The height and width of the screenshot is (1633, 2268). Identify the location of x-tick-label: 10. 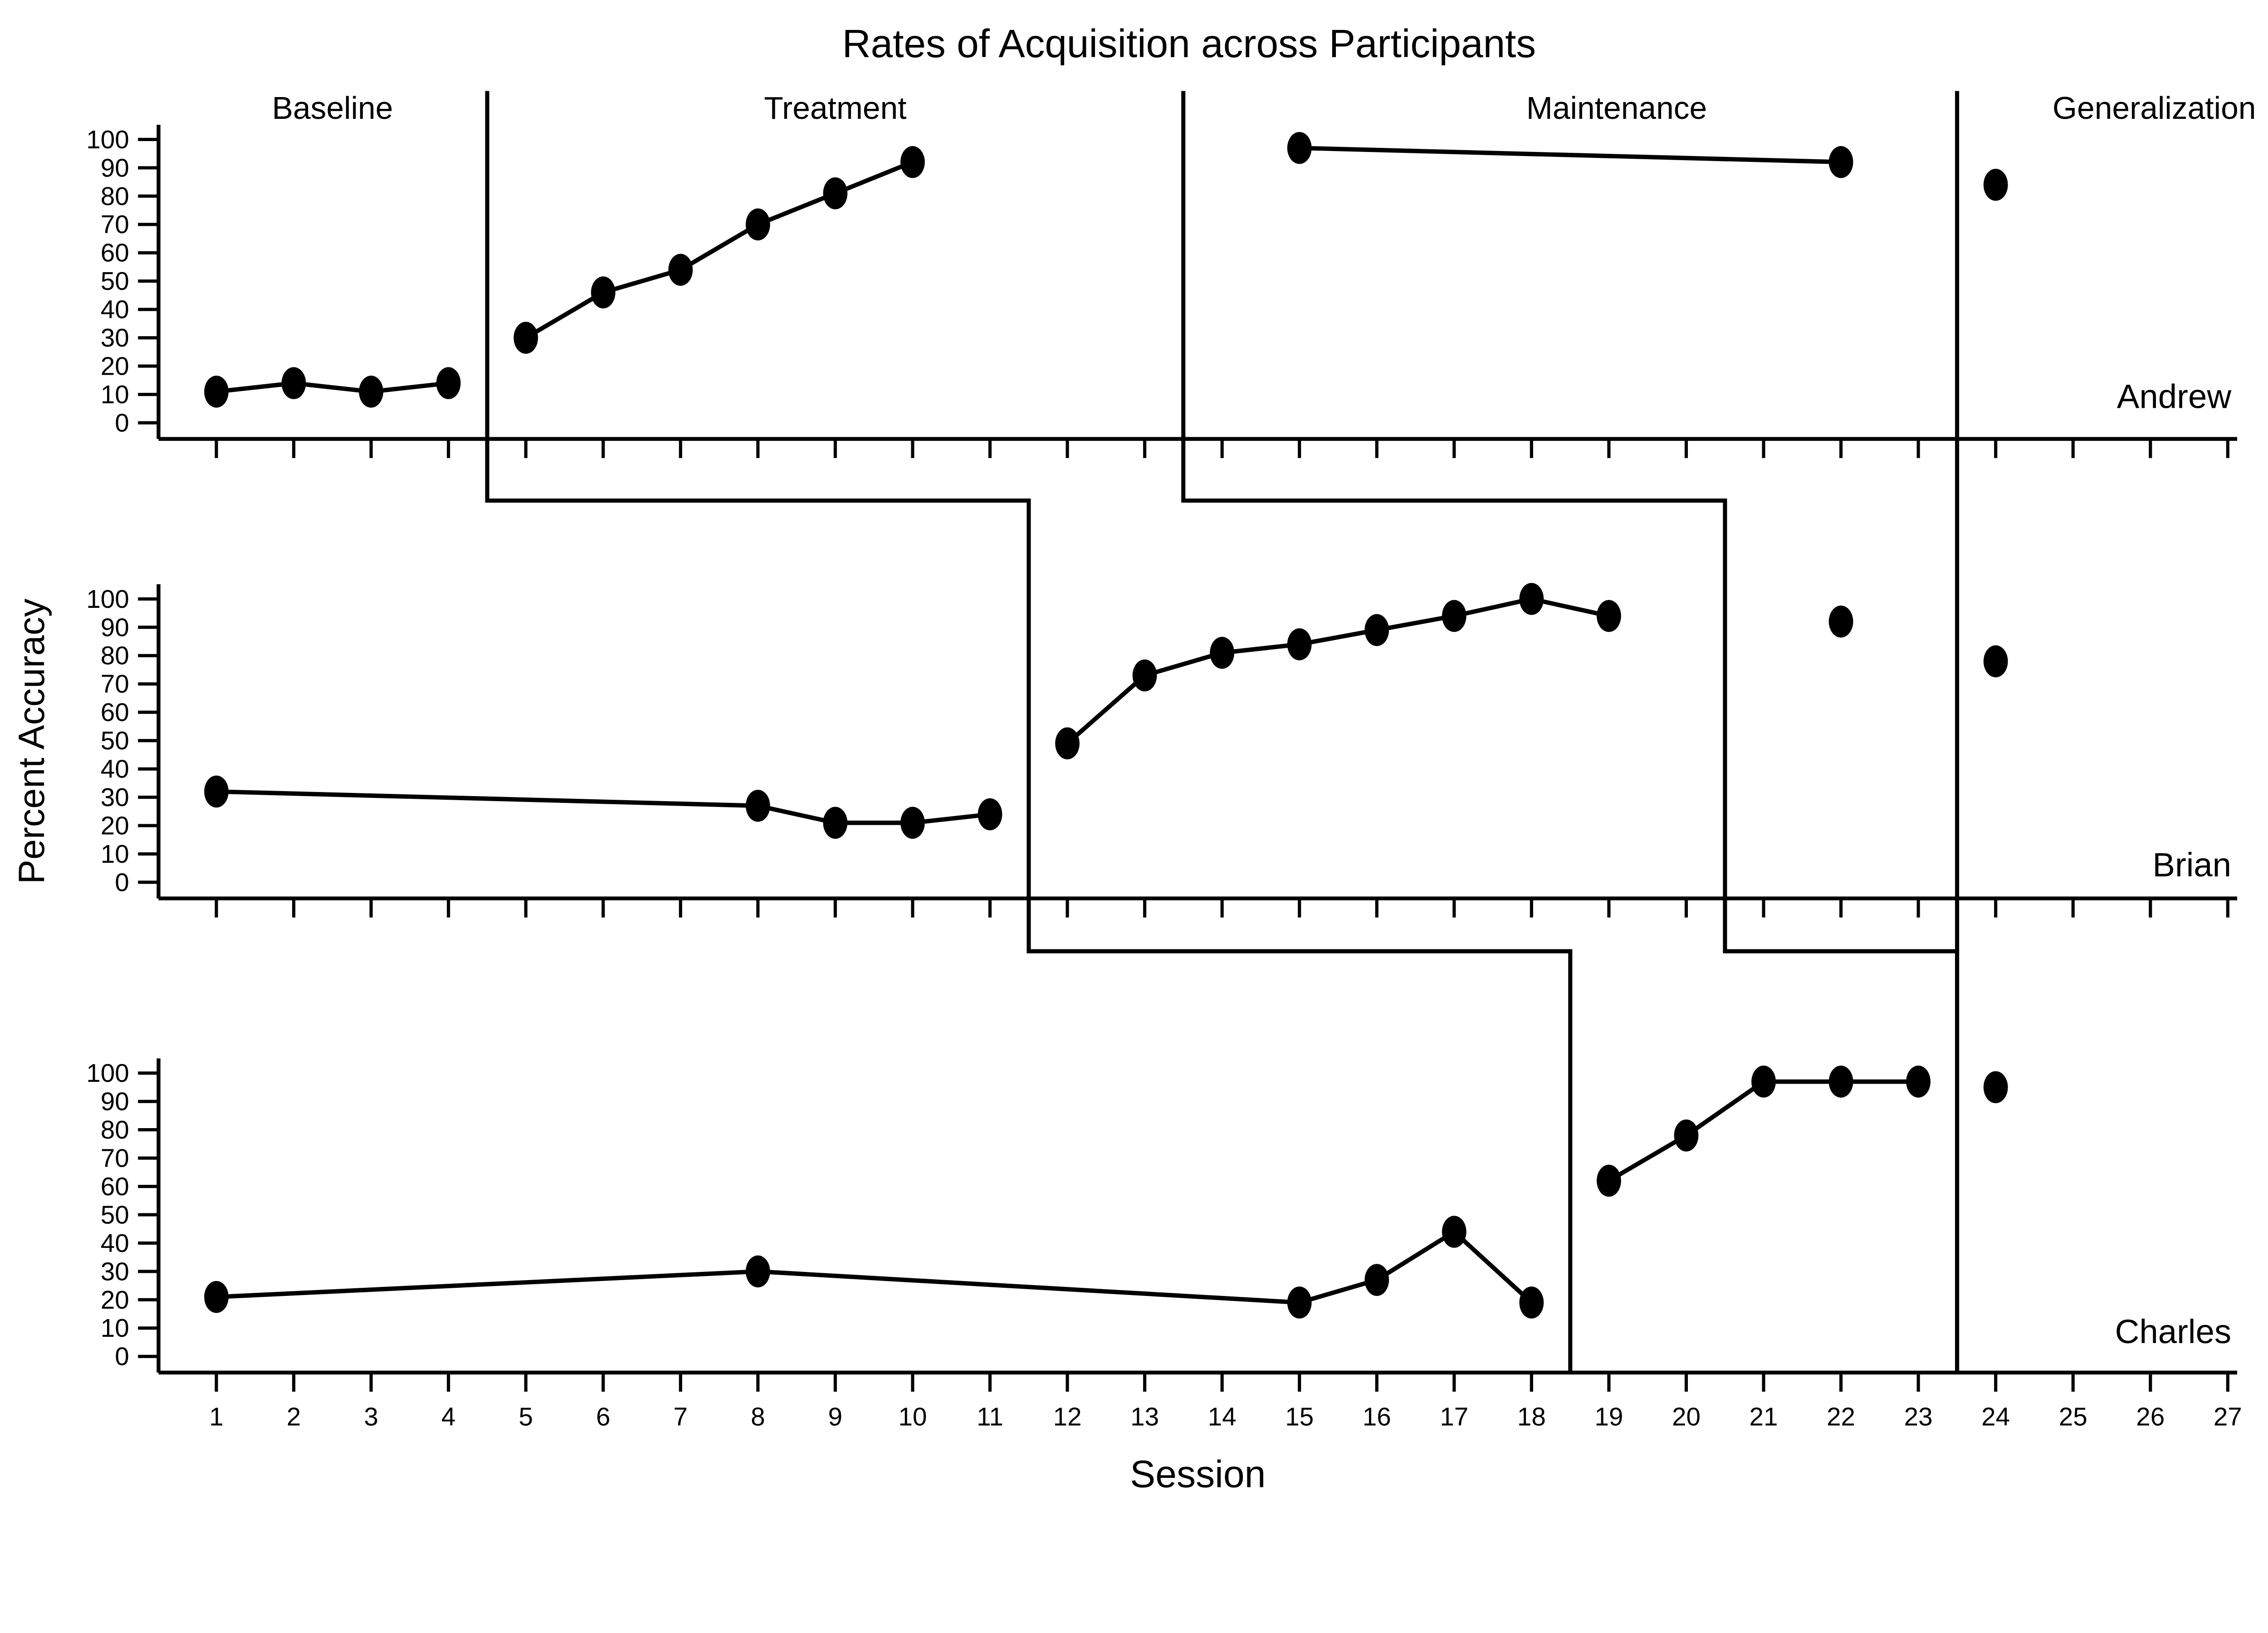
(913, 1417).